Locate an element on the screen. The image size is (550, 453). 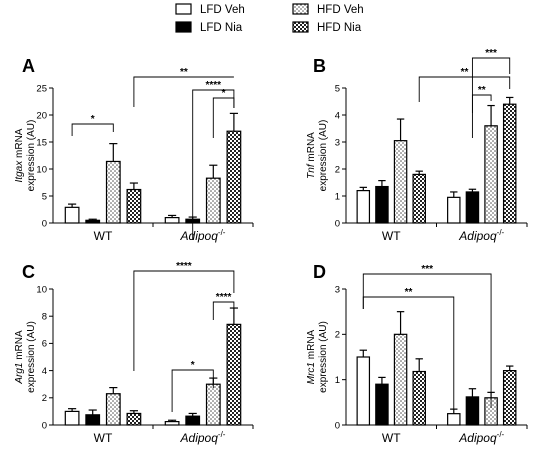
y-axis-gene: Mrc1 is located at coordinates (311, 373).